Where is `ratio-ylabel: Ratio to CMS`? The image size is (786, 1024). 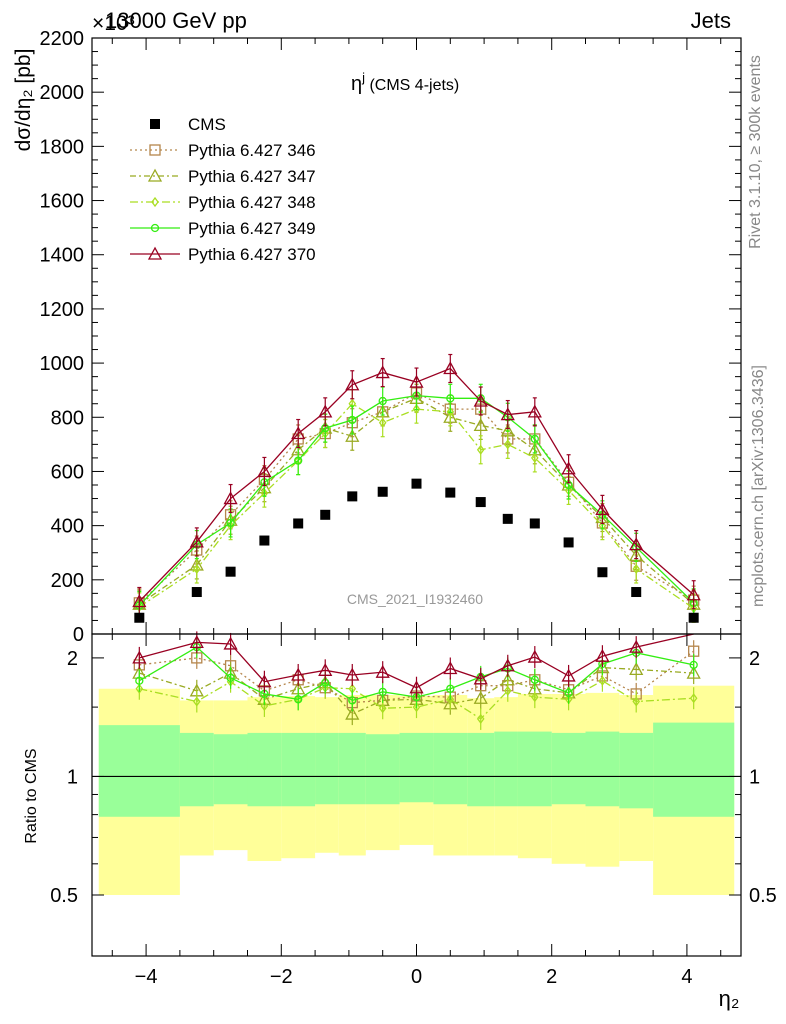 ratio-ylabel: Ratio to CMS is located at coordinates (31, 795).